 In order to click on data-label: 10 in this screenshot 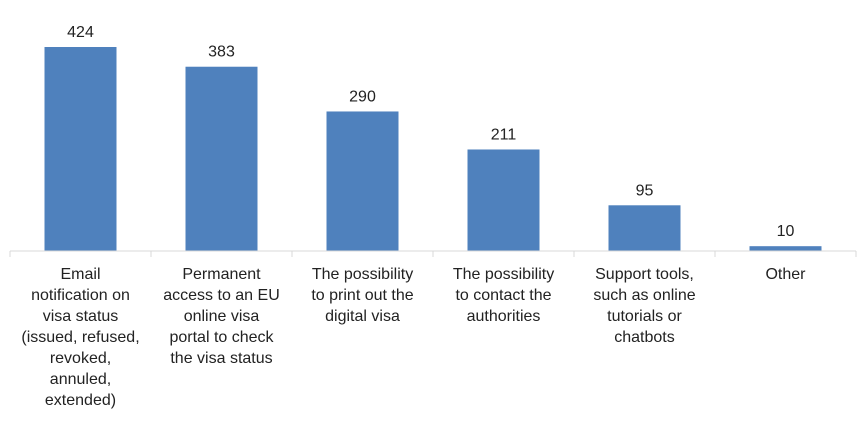, I will do `click(786, 231)`.